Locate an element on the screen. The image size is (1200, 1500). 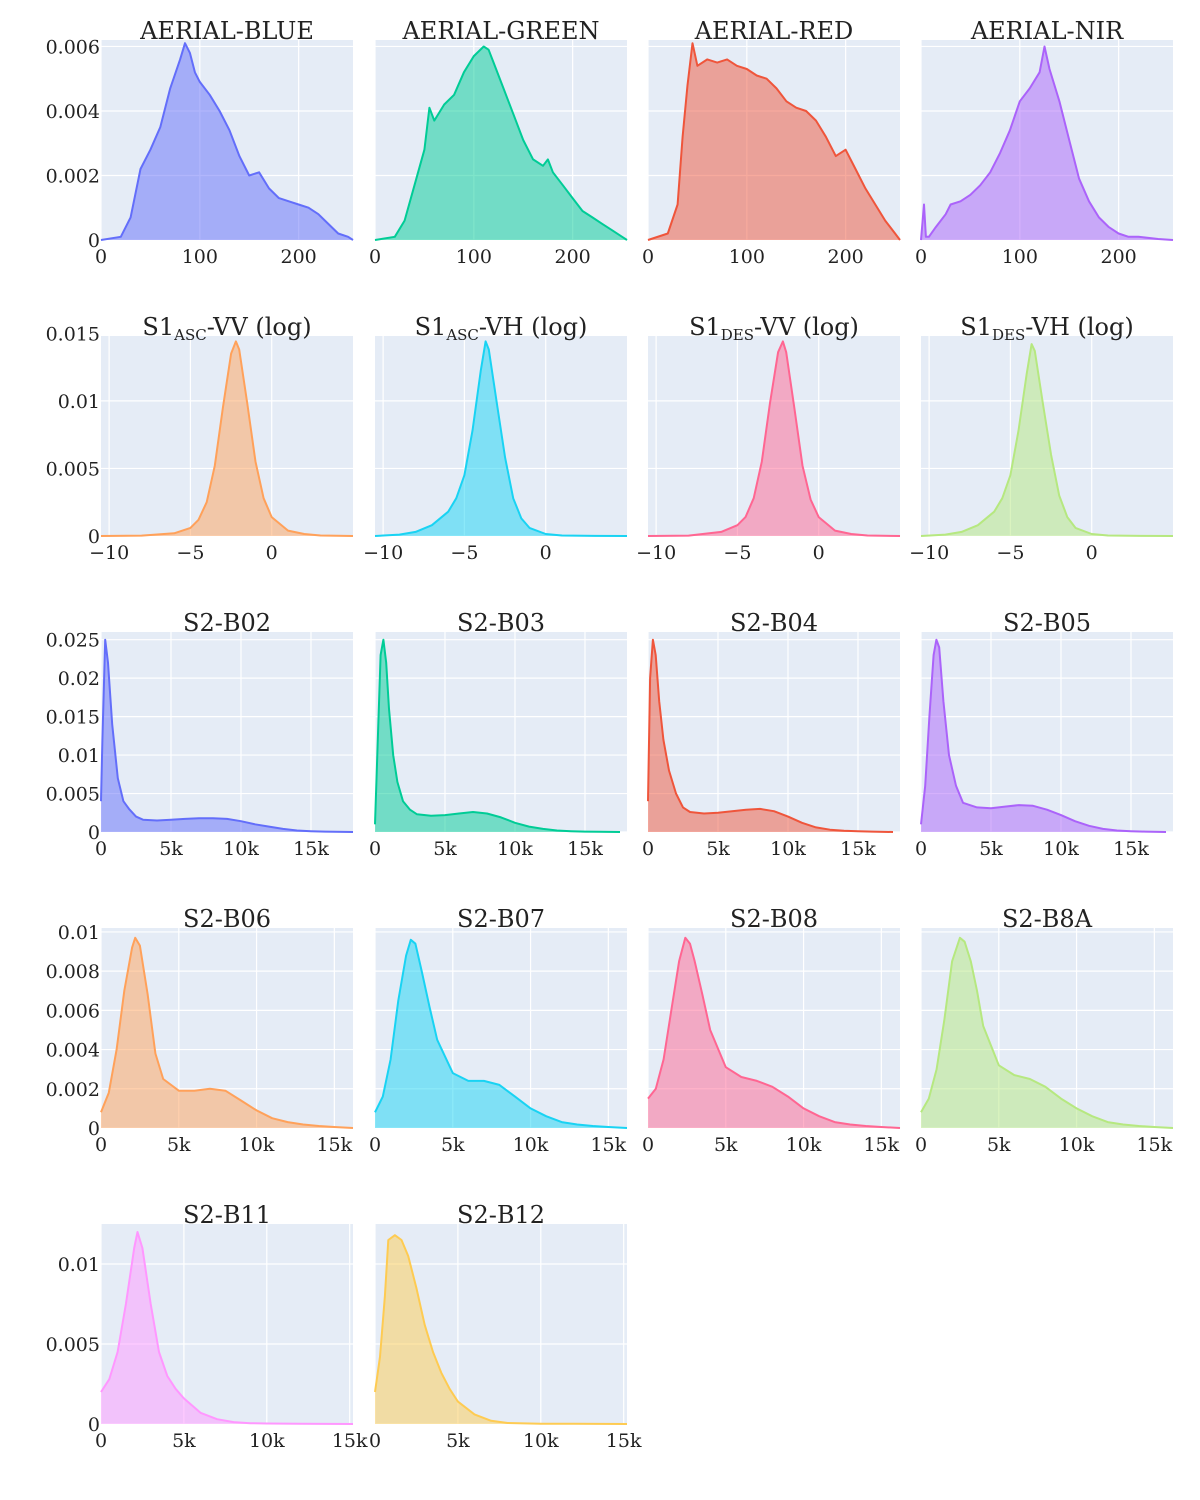
title-main: S2-B03 is located at coordinates (501, 623).